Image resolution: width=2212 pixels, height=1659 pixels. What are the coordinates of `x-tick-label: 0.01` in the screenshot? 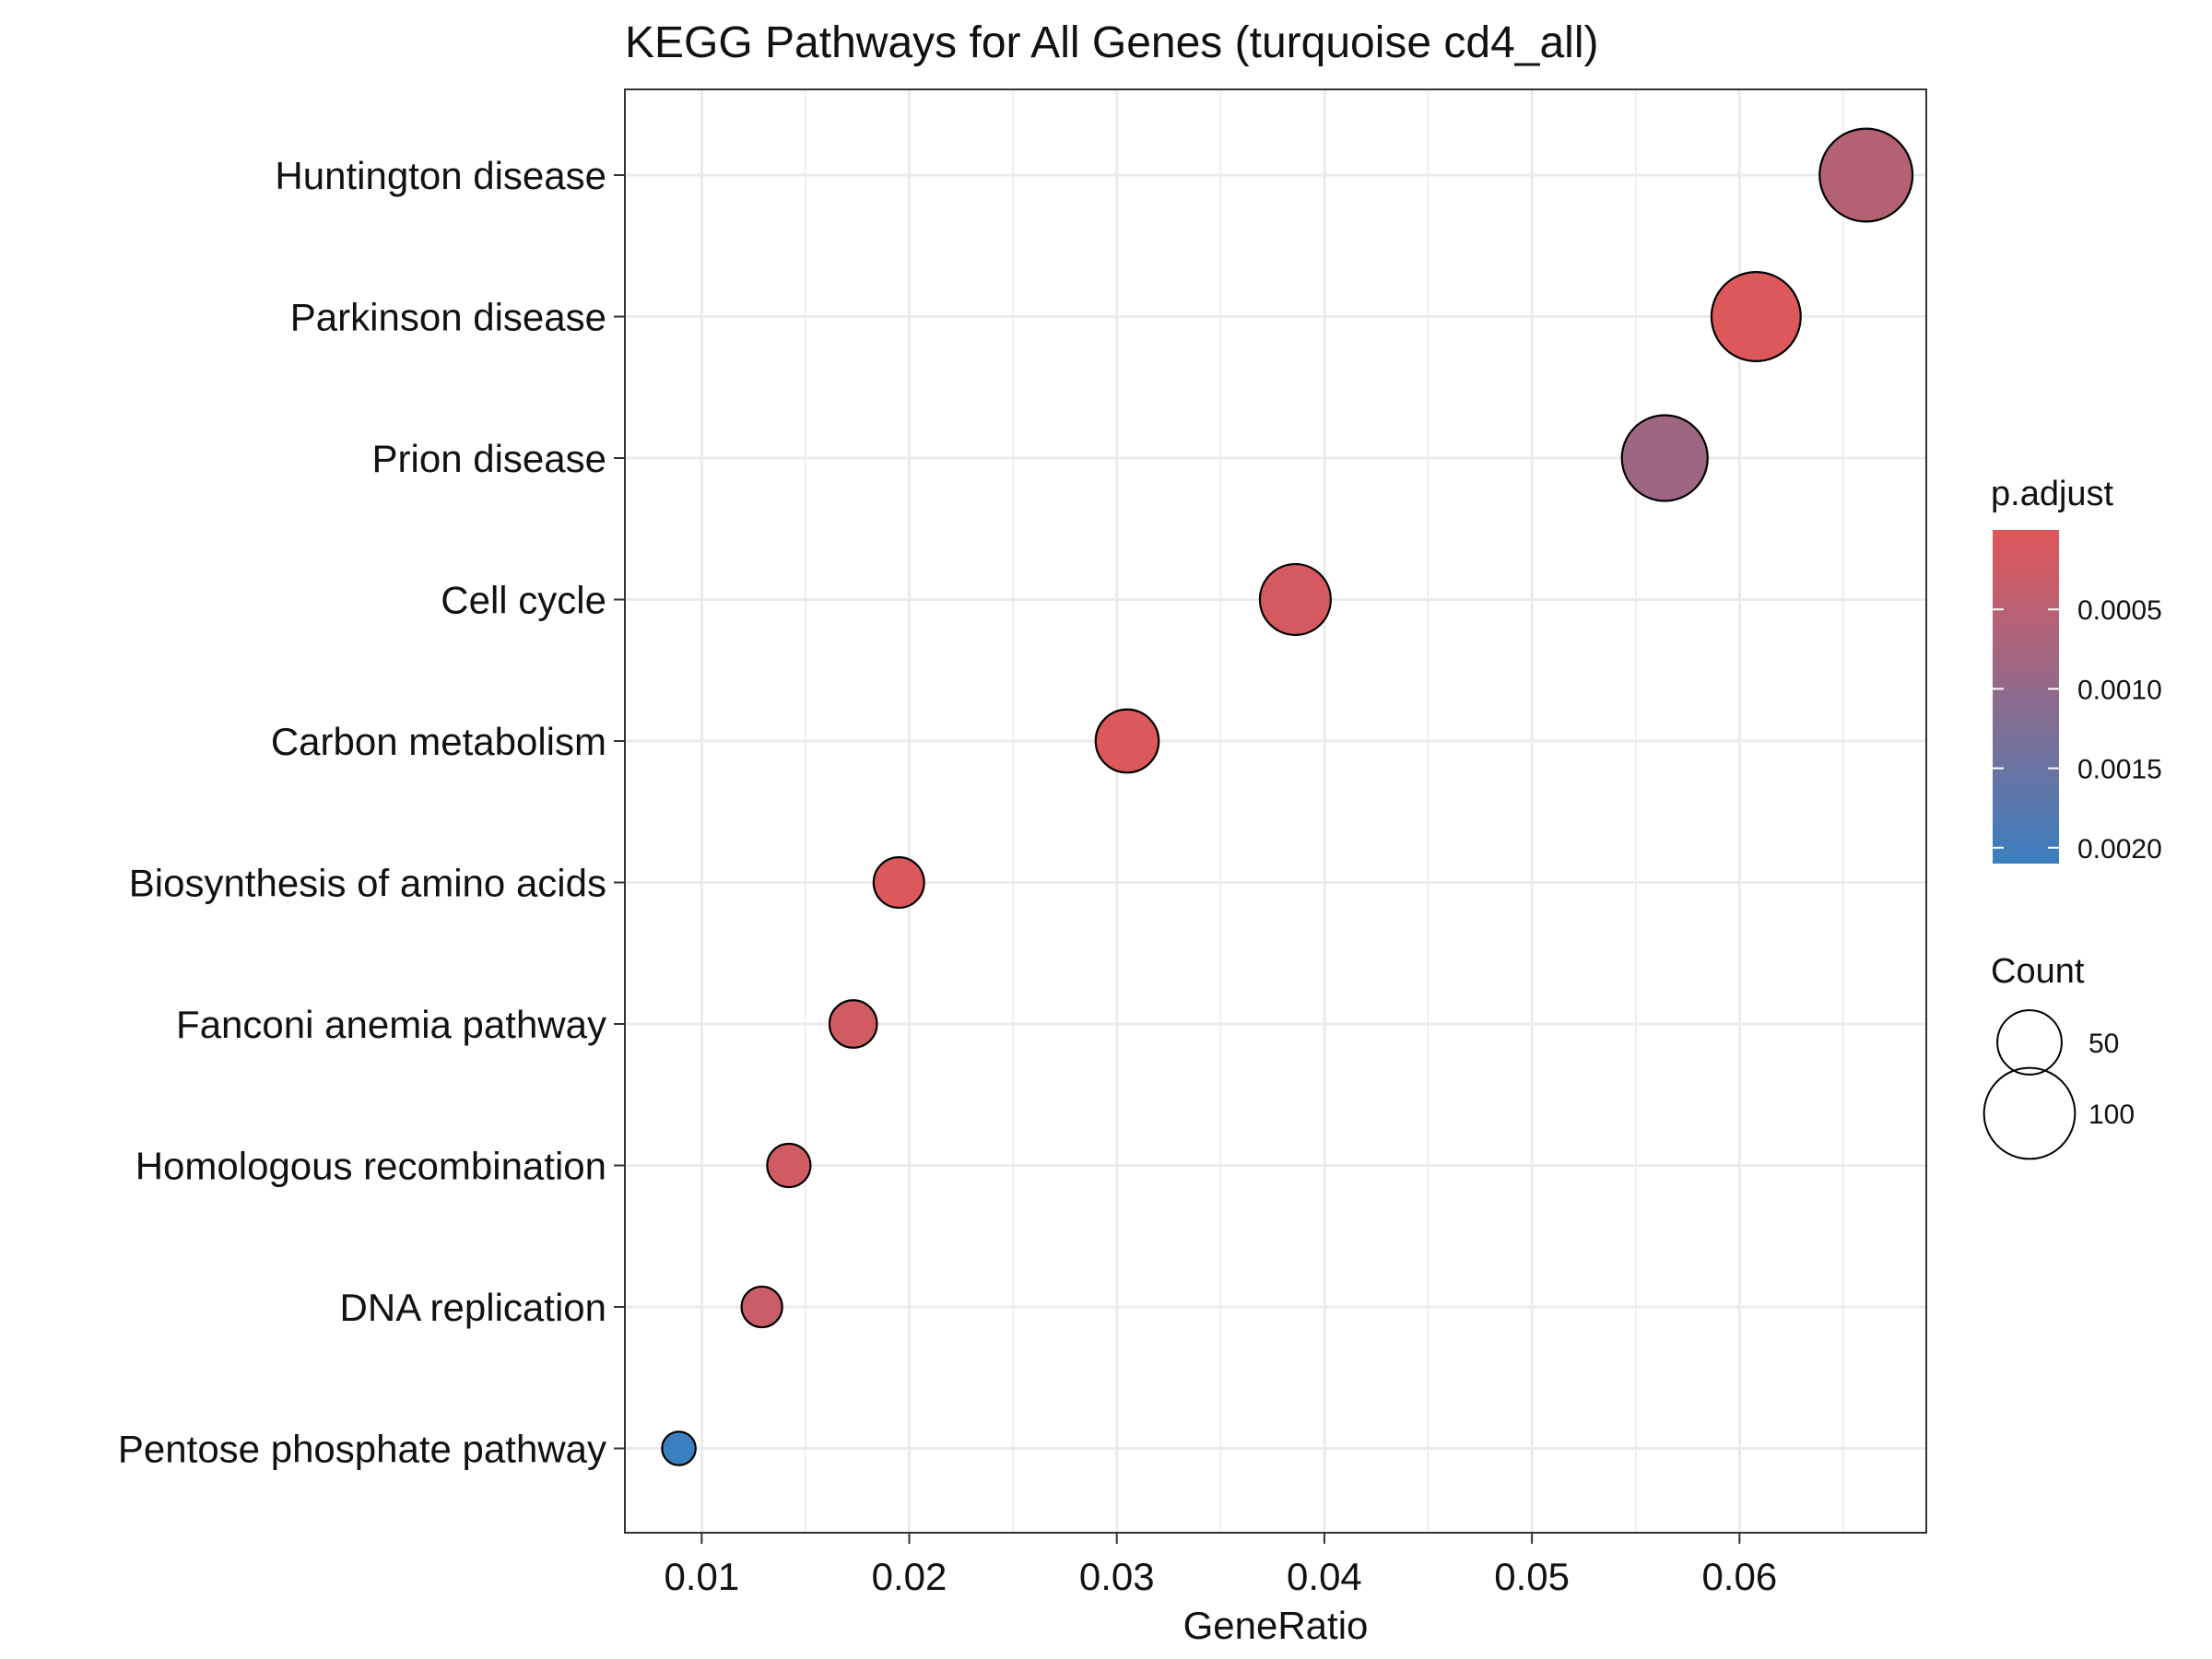 It's located at (701, 1576).